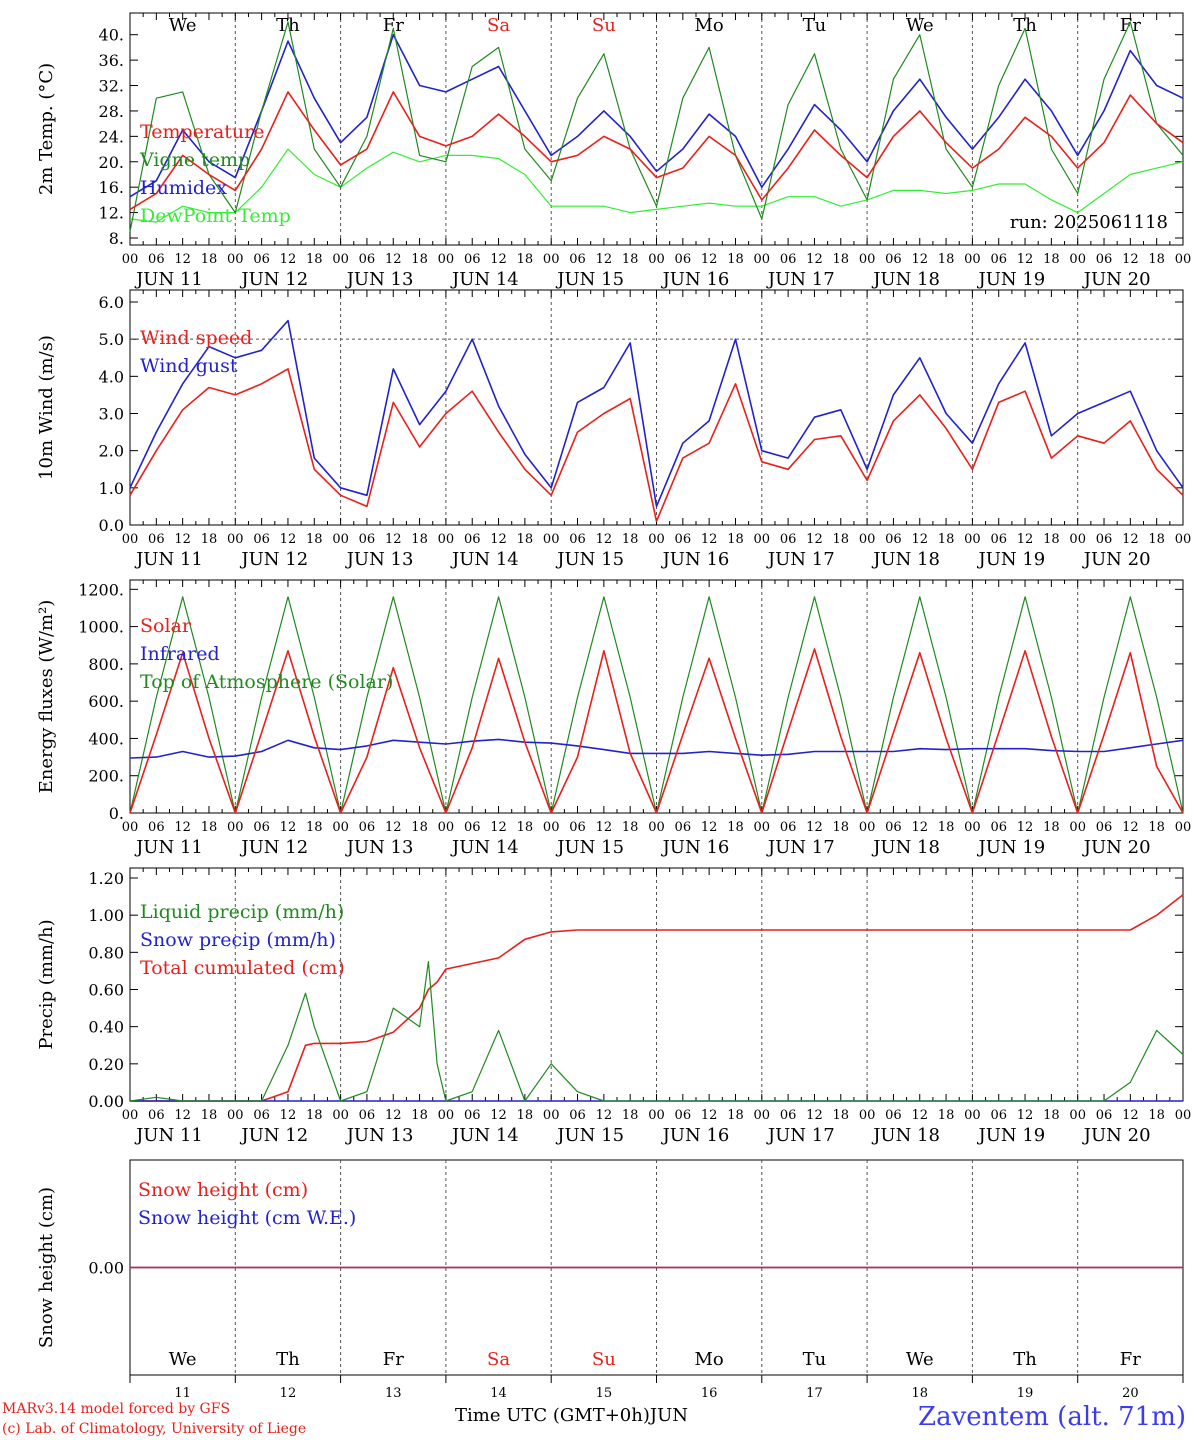 The image size is (1194, 1440). Describe the element at coordinates (106, 776) in the screenshot. I see `y-tick-label: 200.` at that location.